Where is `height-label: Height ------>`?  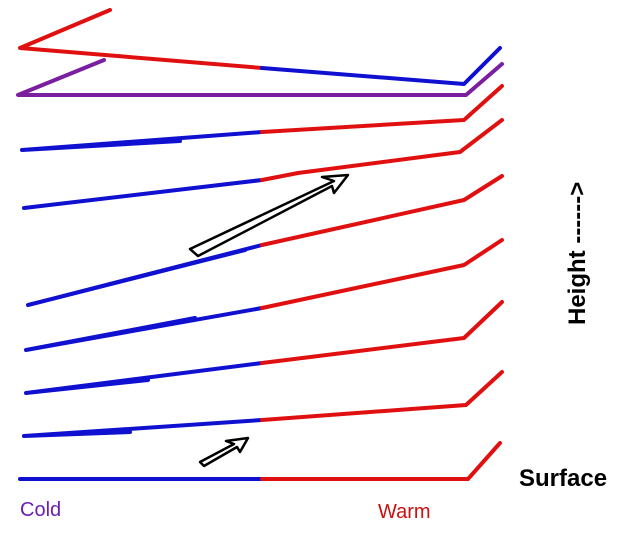
height-label: Height ------> is located at coordinates (577, 253).